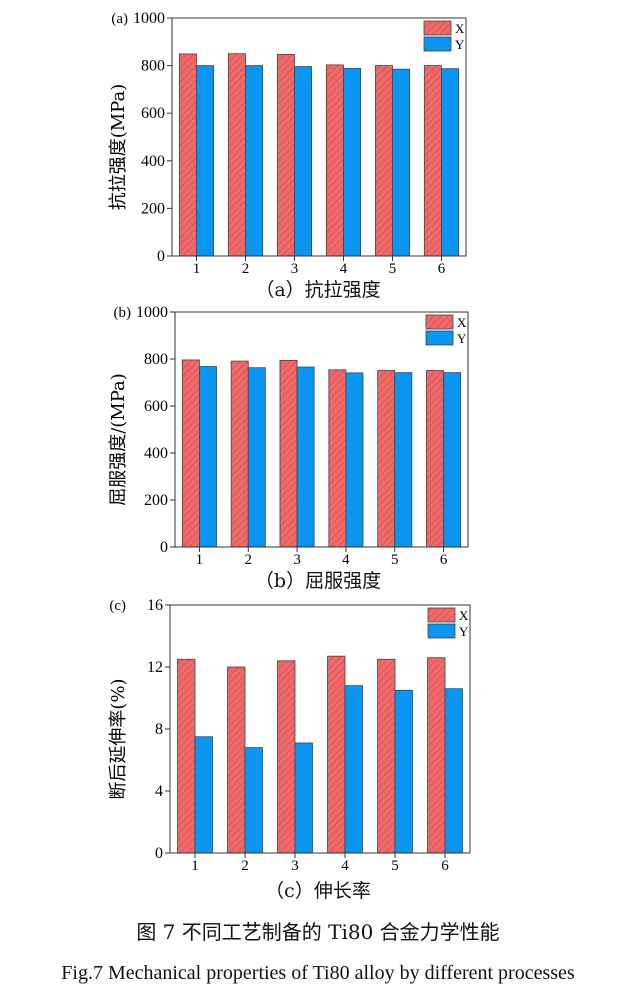 This screenshot has width=636, height=993. What do you see at coordinates (155, 605) in the screenshot?
I see `y-tick-label: 16` at bounding box center [155, 605].